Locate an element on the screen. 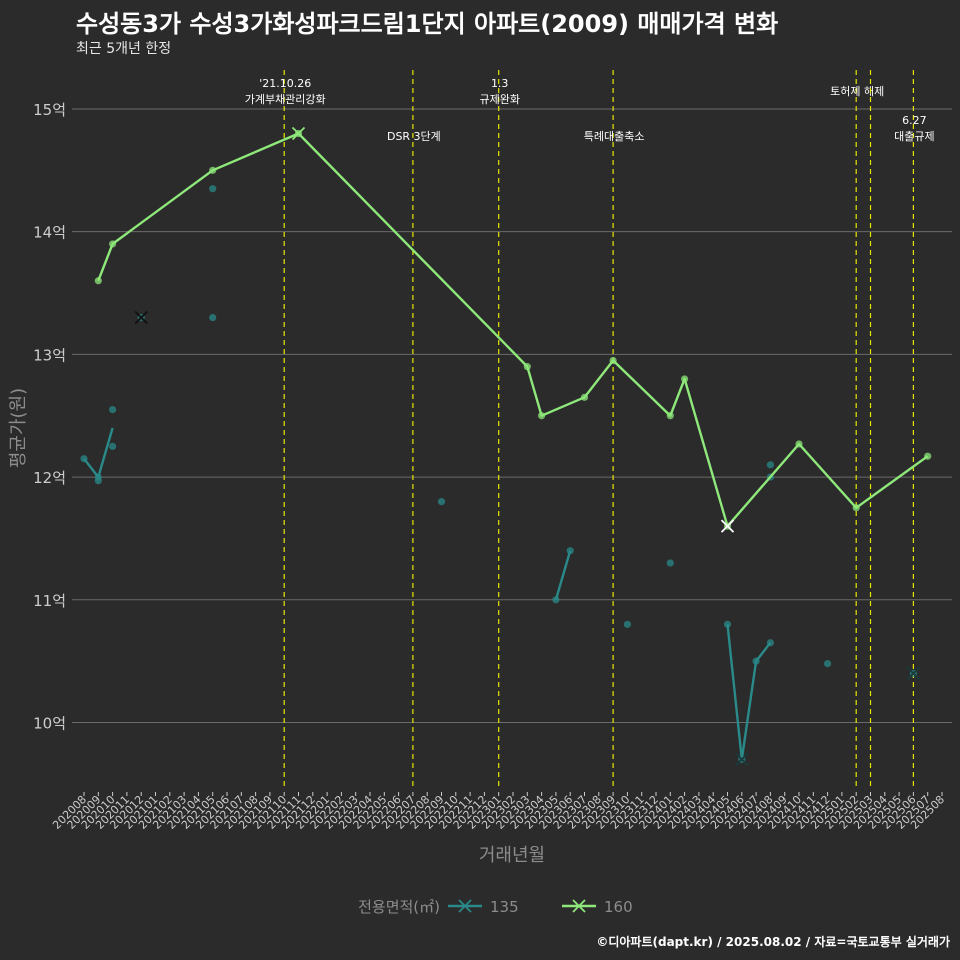 This screenshot has height=960, width=960. y-tick-label: 11억 is located at coordinates (49, 601).